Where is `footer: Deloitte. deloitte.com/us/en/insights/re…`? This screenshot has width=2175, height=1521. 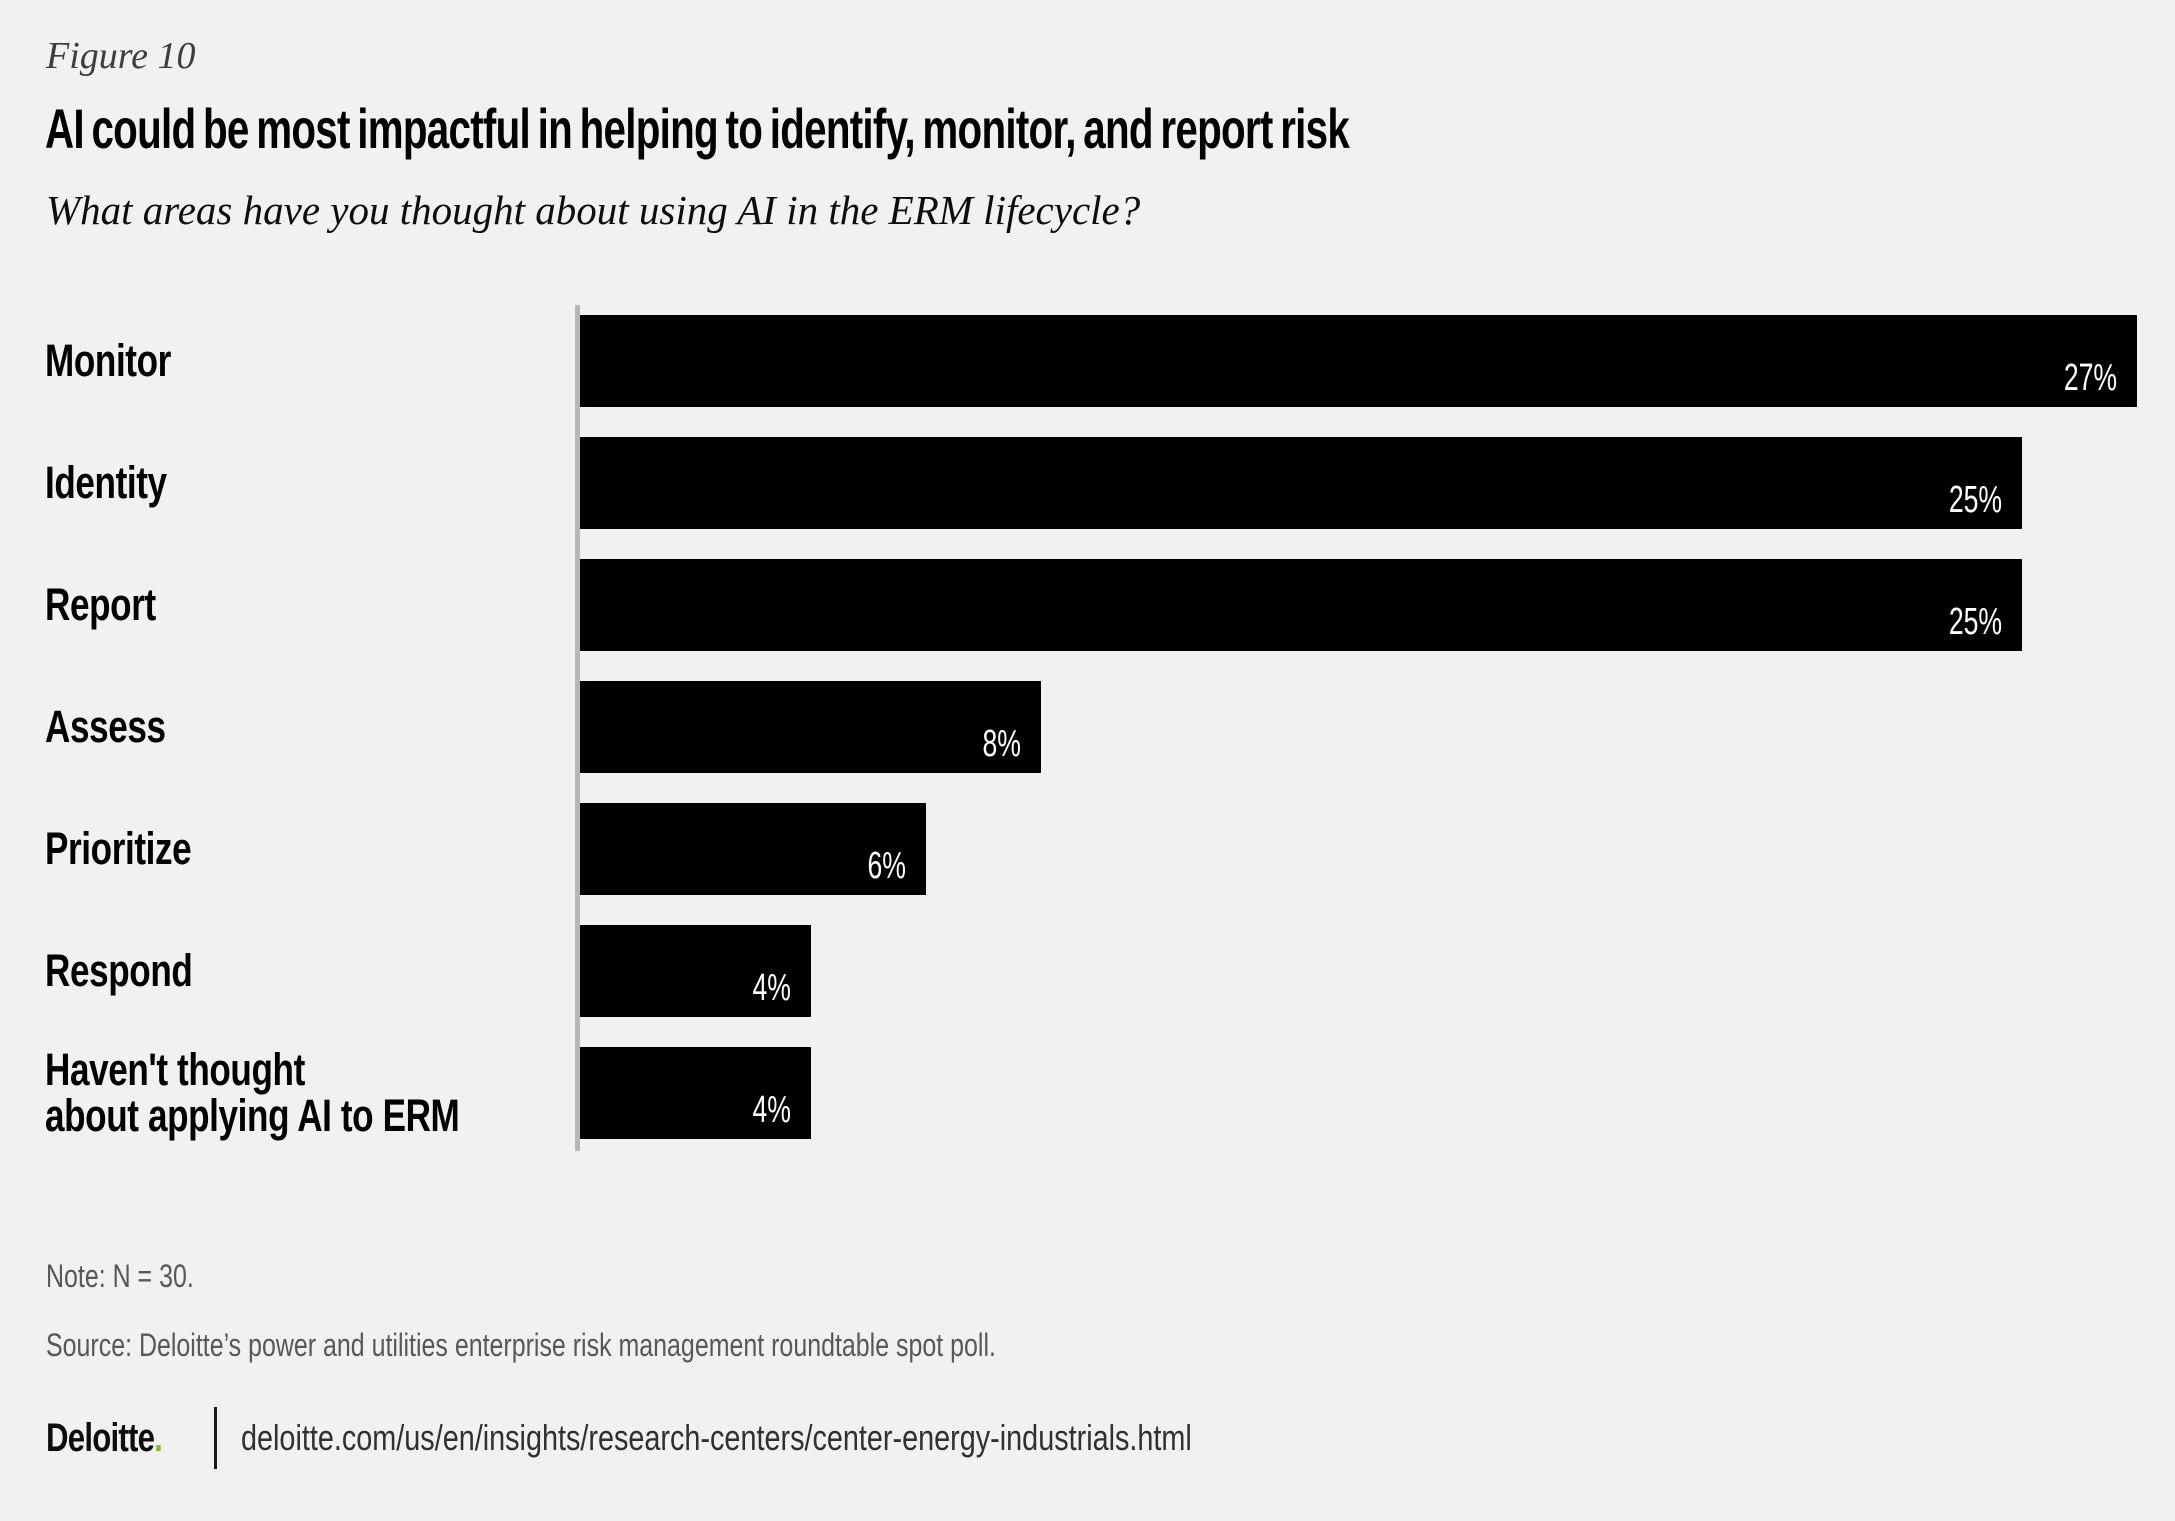
footer: Deloitte. deloitte.com/us/en/insights/re… is located at coordinates (738, 1438).